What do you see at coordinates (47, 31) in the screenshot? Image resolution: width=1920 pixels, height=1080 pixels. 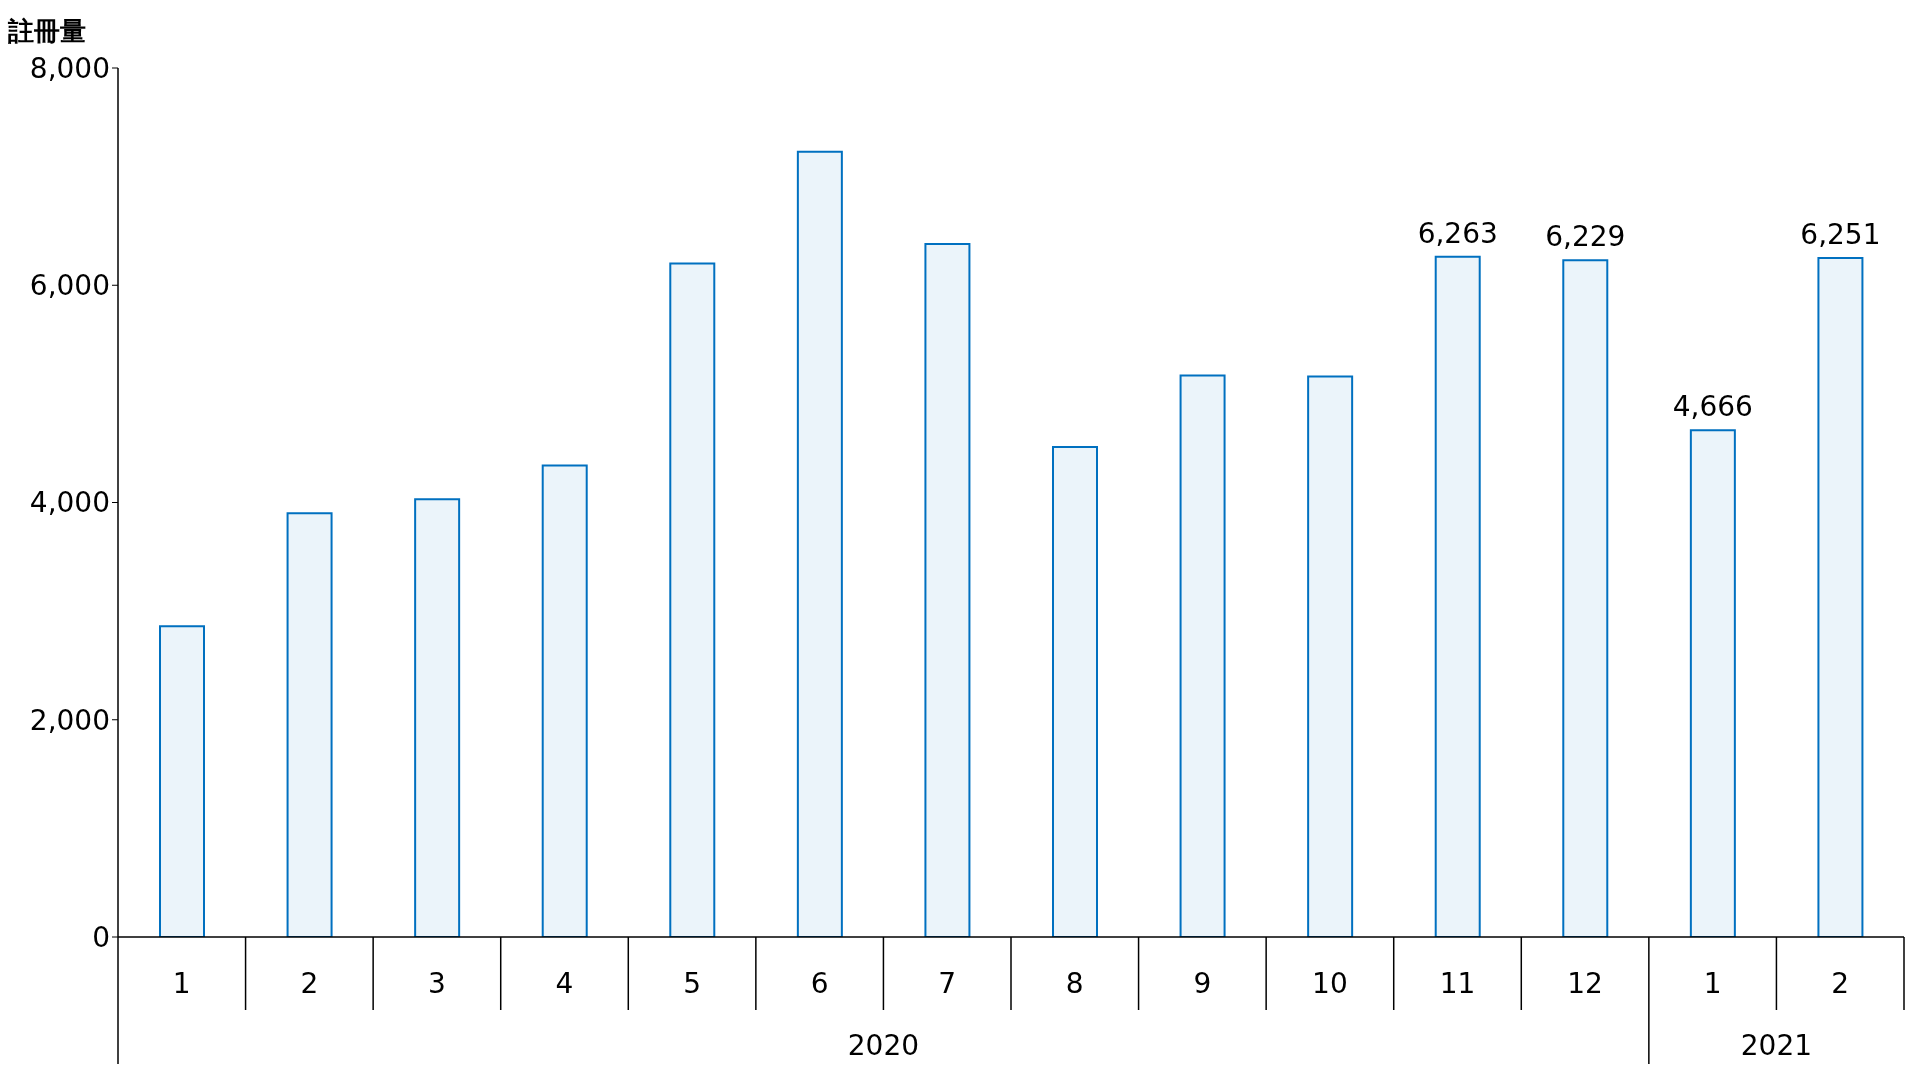 I see `y-axis-title: 註冊量` at bounding box center [47, 31].